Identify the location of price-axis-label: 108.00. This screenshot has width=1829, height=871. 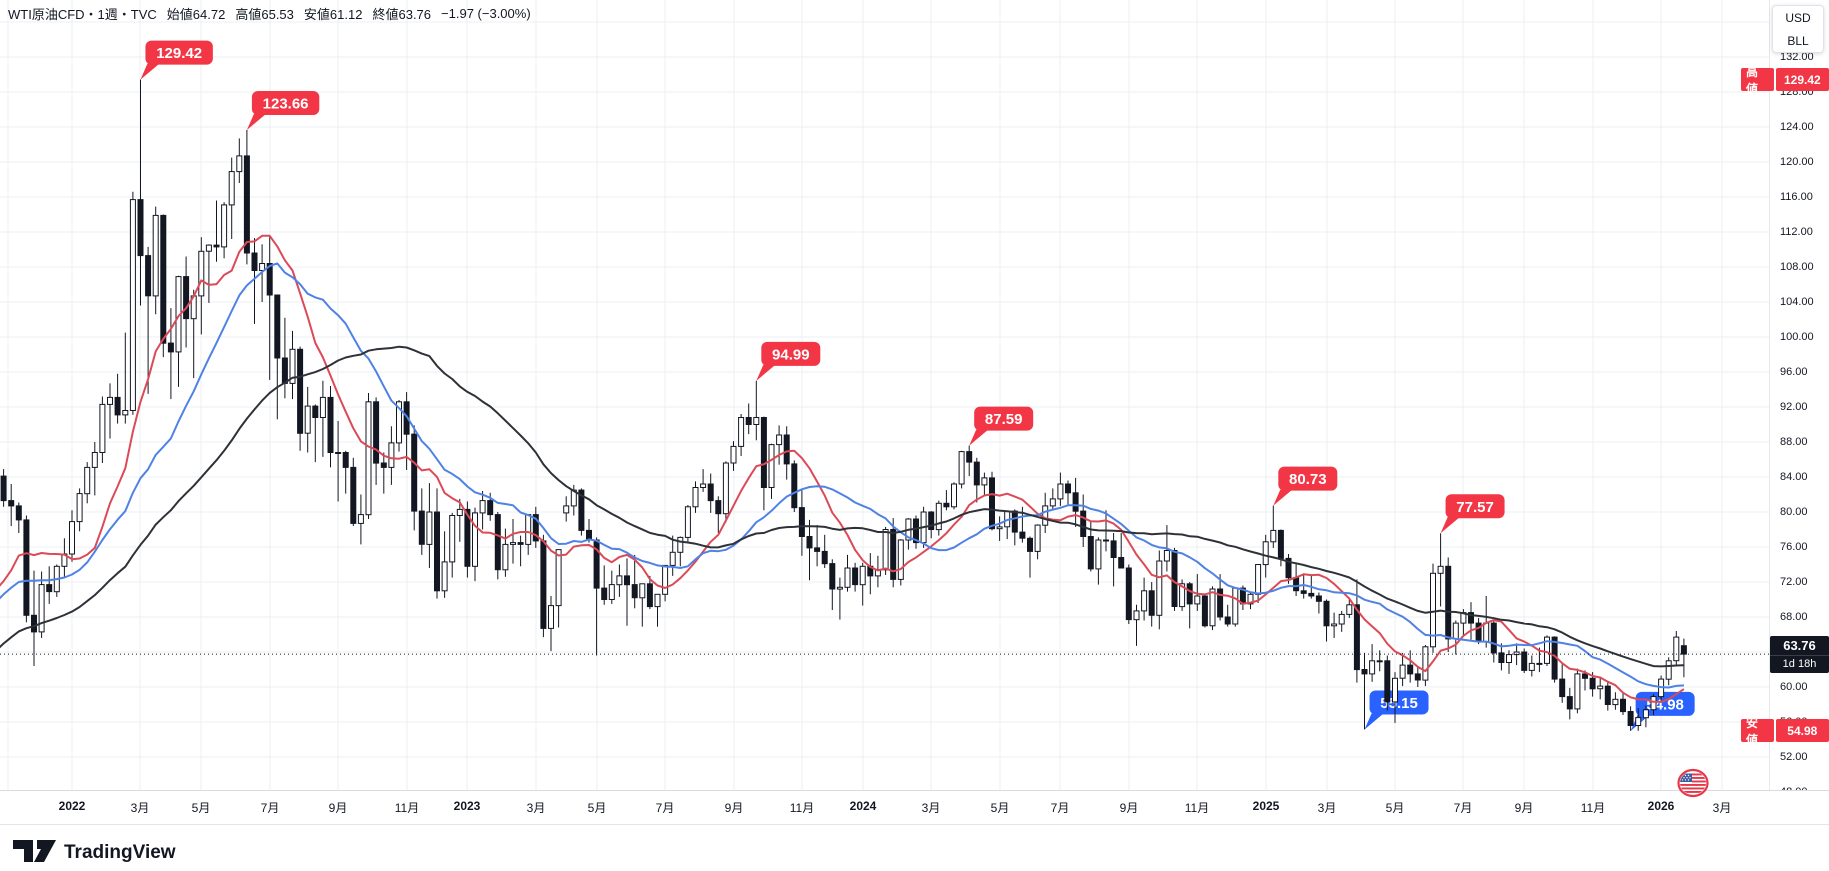
(1797, 267).